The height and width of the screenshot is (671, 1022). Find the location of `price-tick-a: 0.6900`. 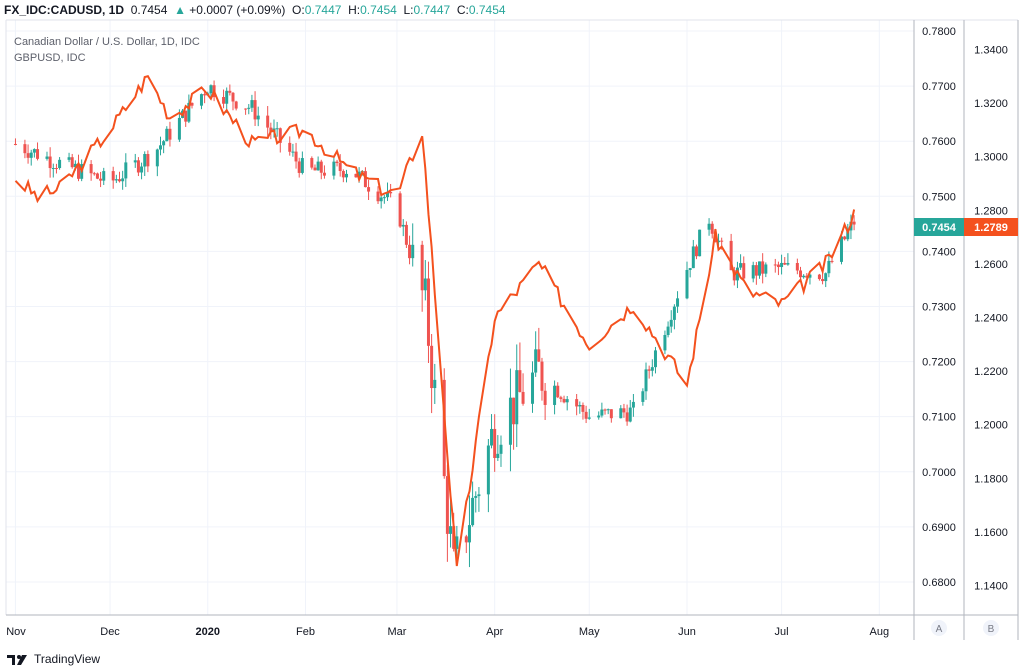

price-tick-a: 0.6900 is located at coordinates (939, 528).